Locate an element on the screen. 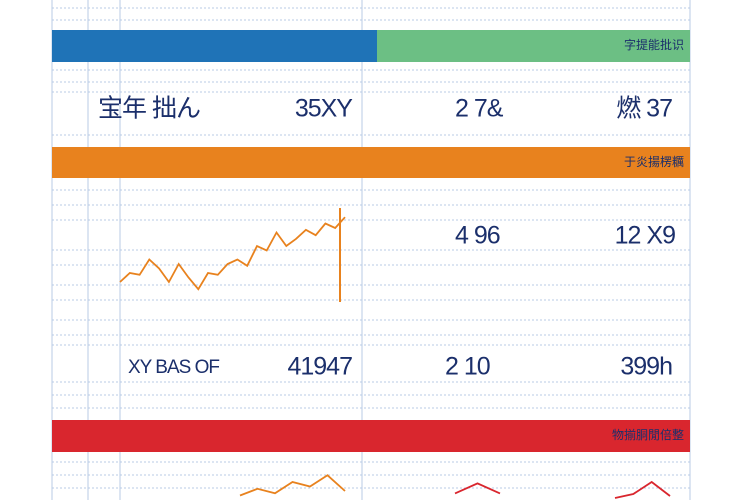 The width and height of the screenshot is (750, 500). band-green is located at coordinates (533, 46).